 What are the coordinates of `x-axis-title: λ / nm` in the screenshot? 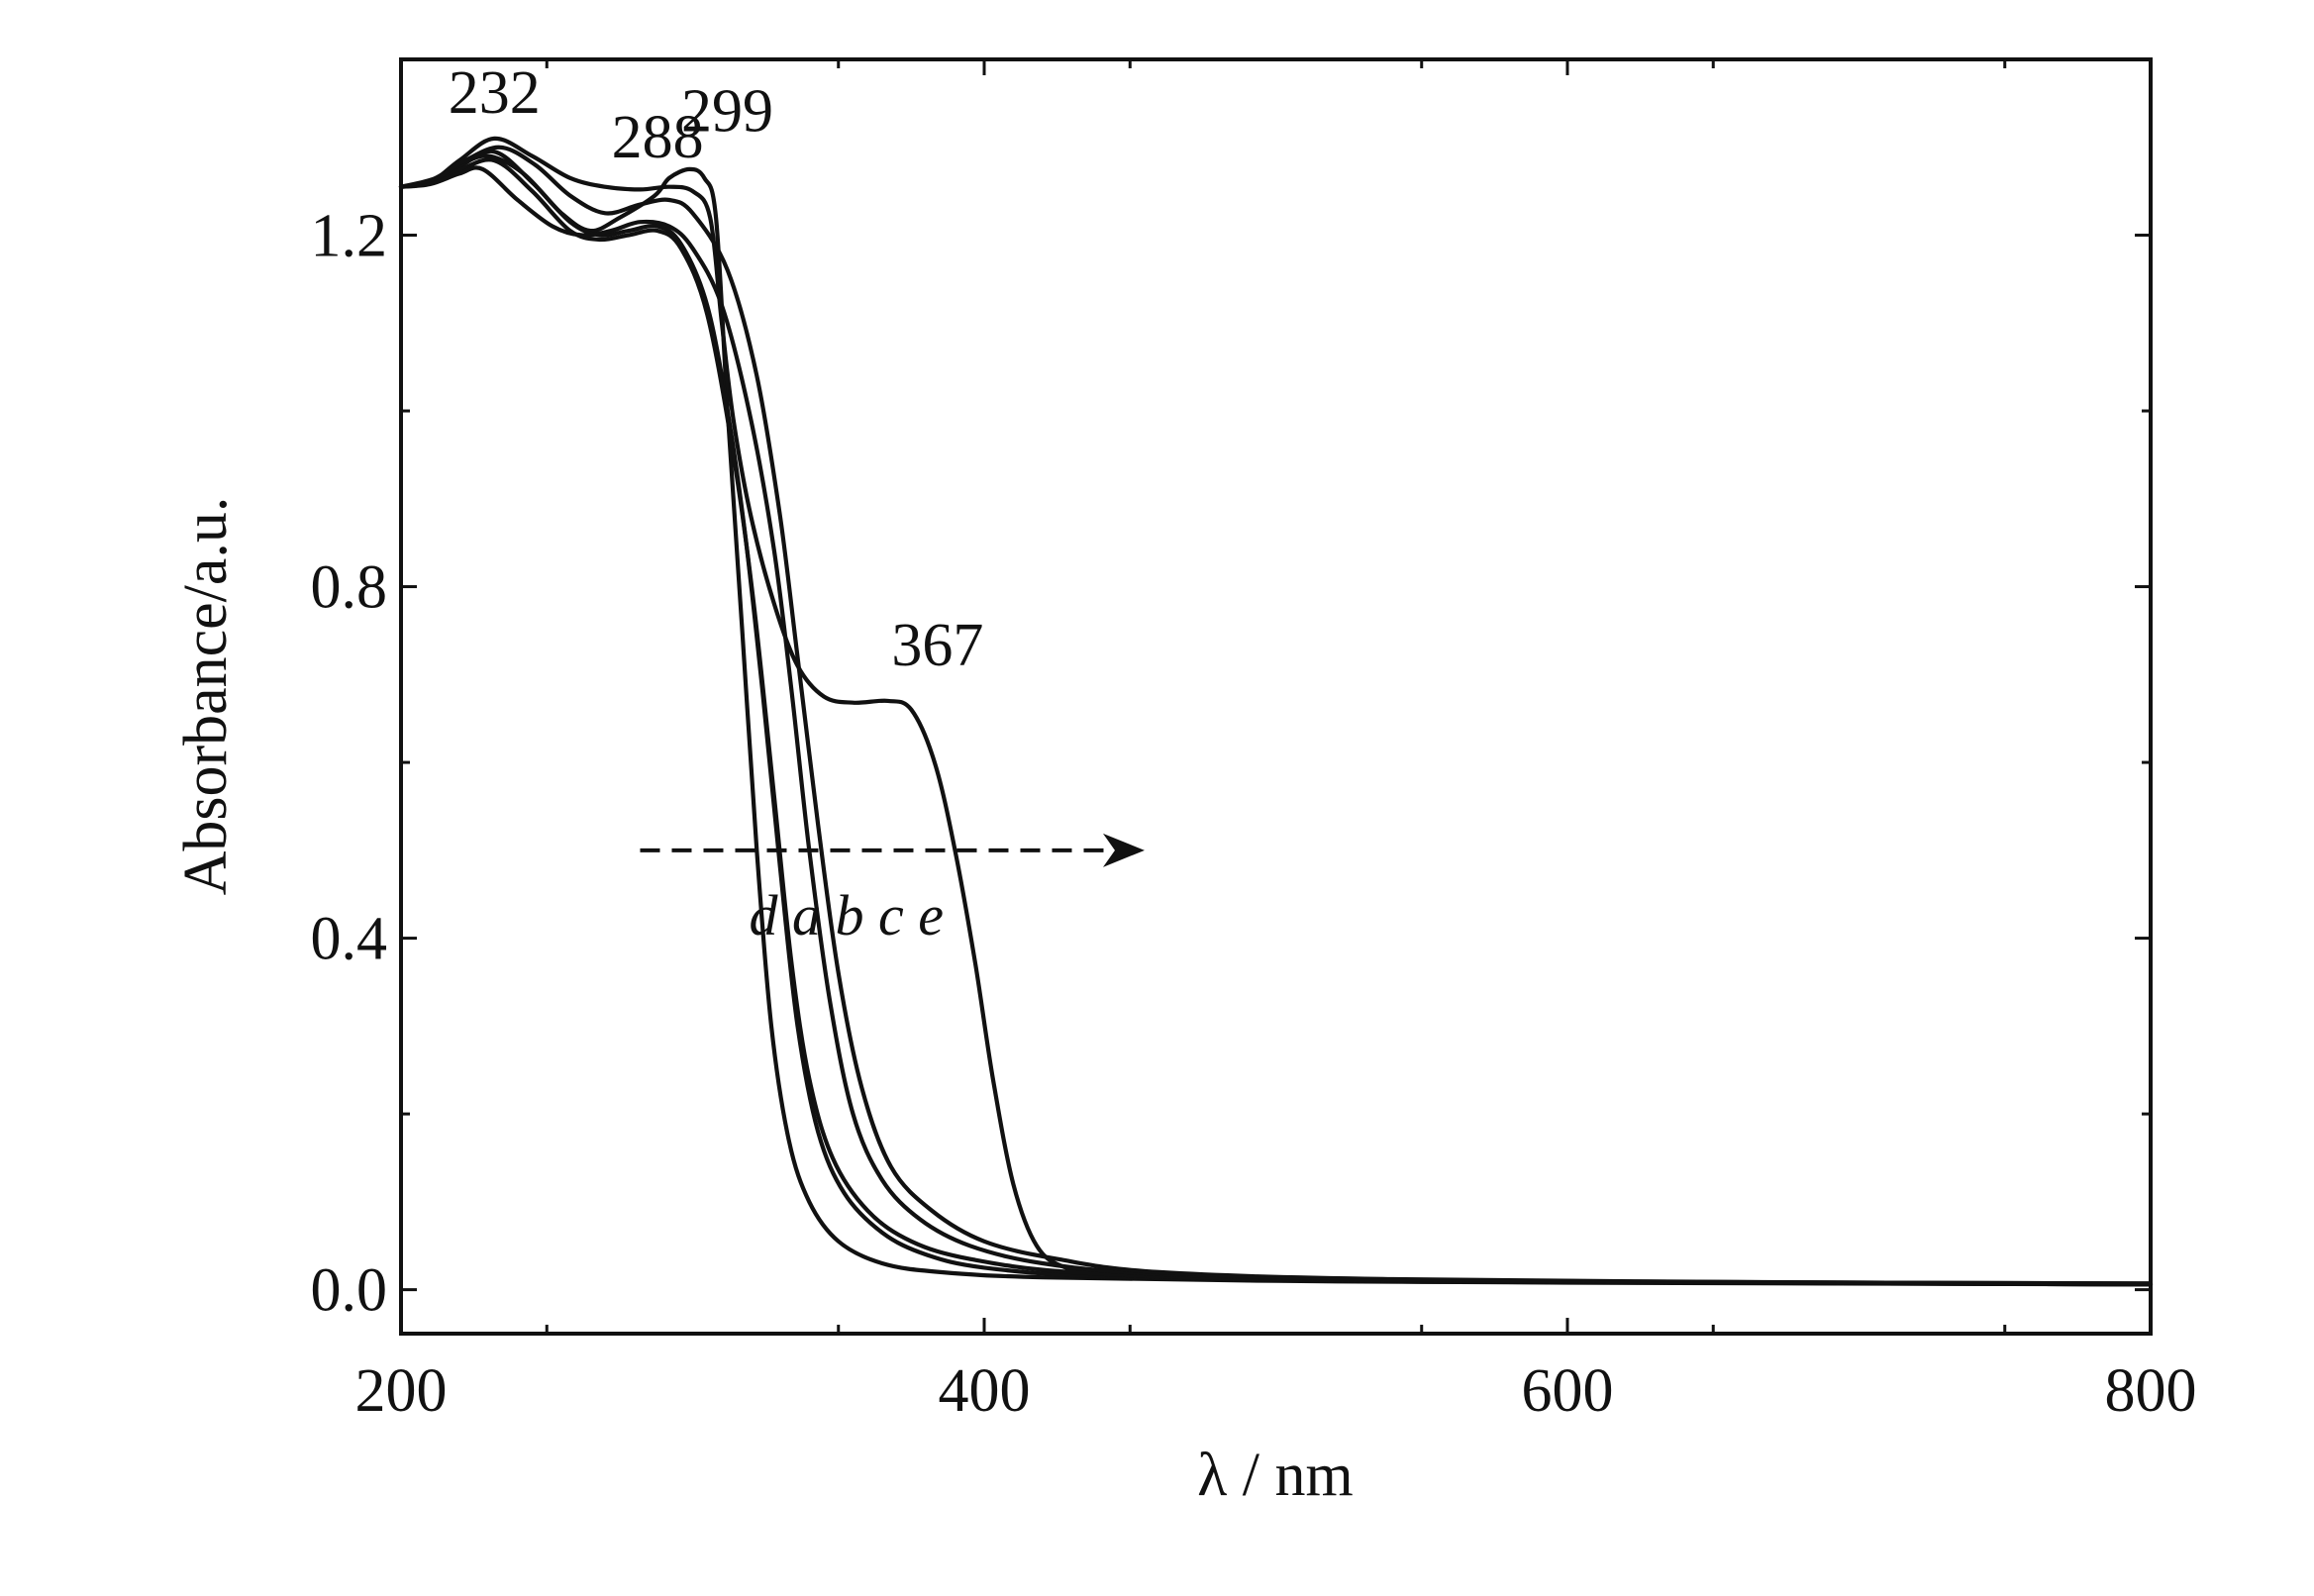 It's located at (1276, 1475).